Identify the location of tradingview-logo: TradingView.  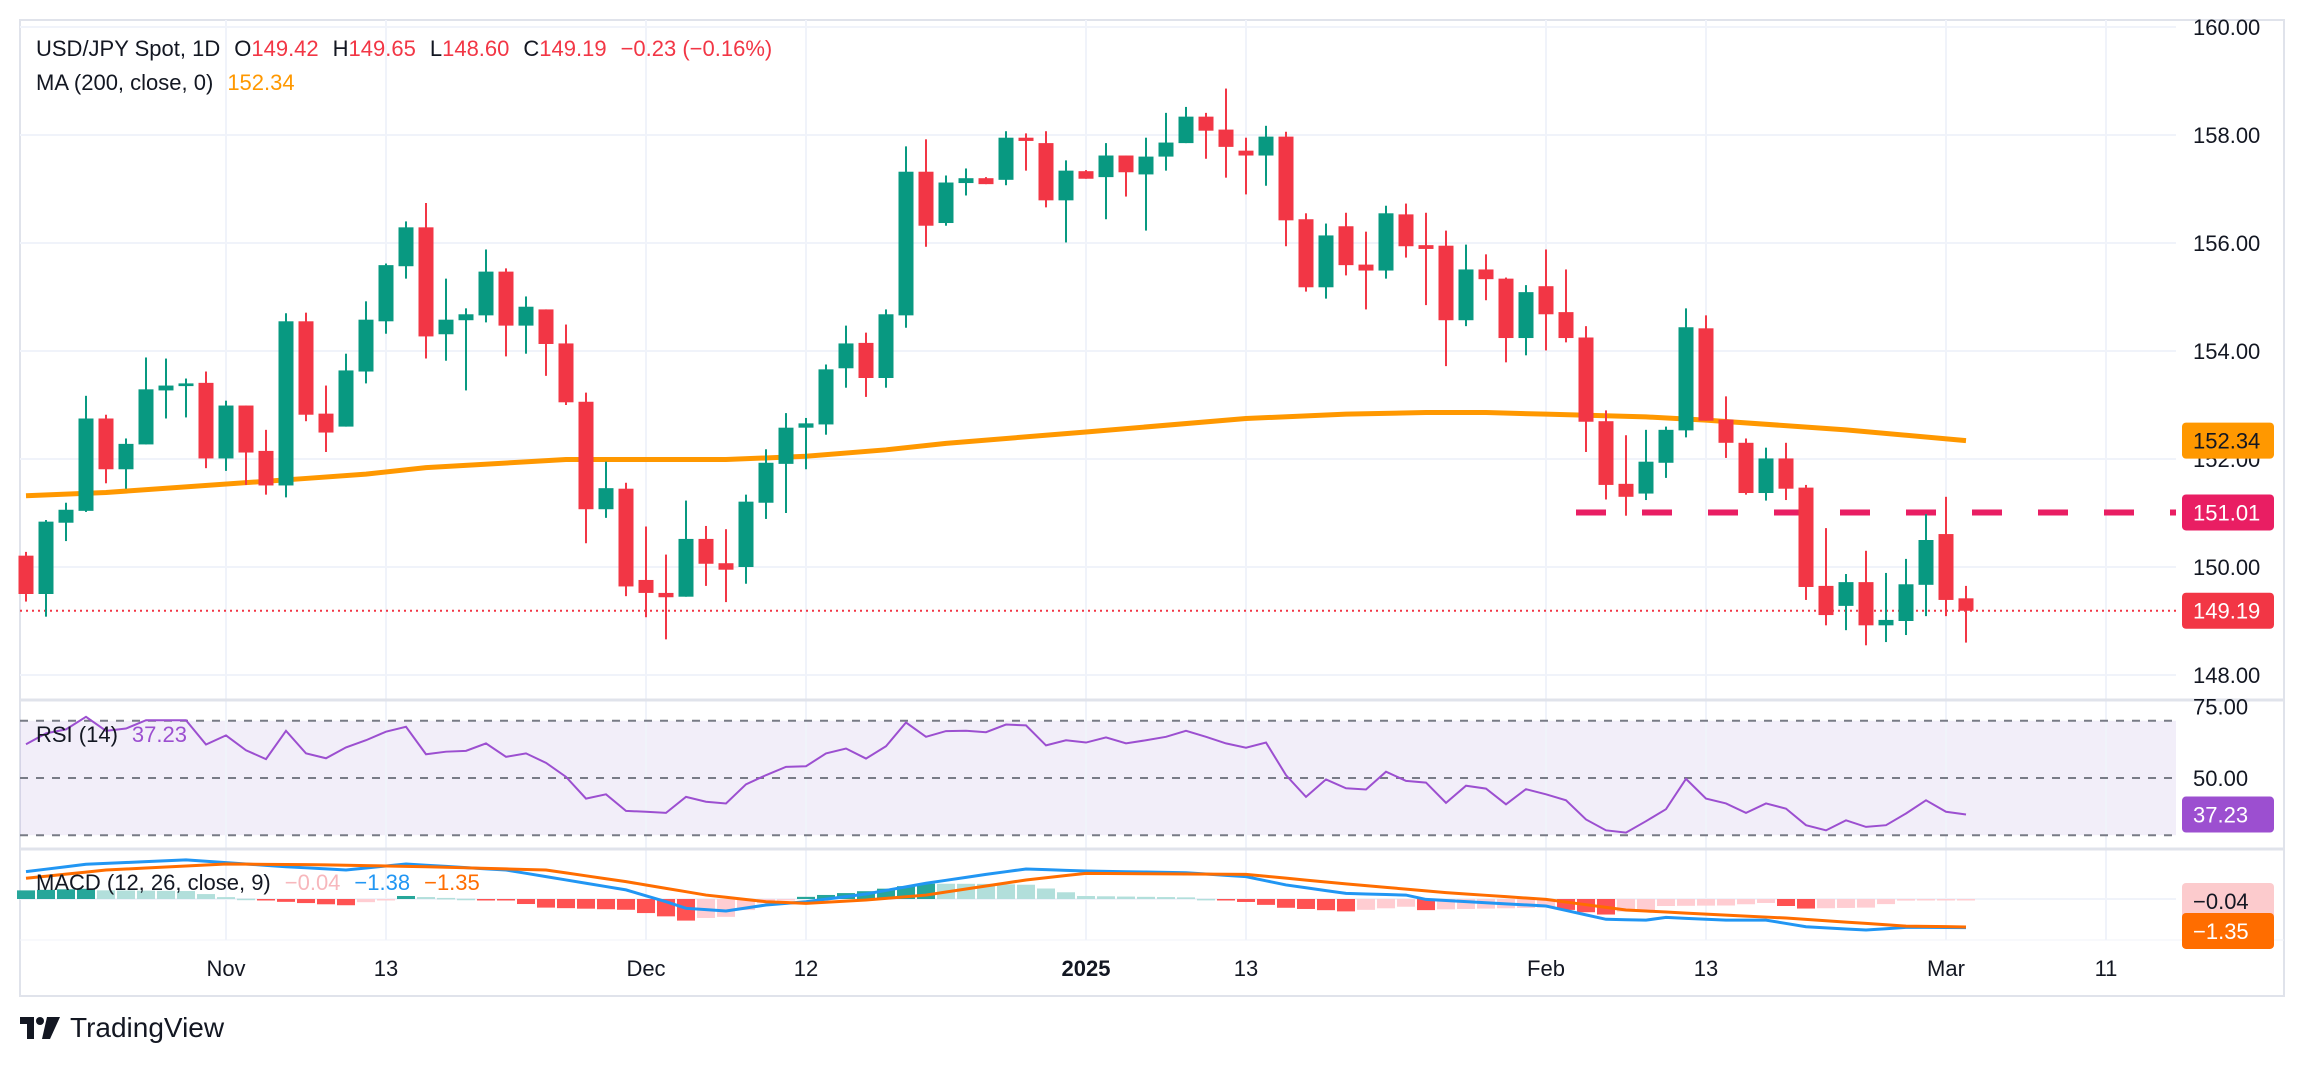
(122, 1028).